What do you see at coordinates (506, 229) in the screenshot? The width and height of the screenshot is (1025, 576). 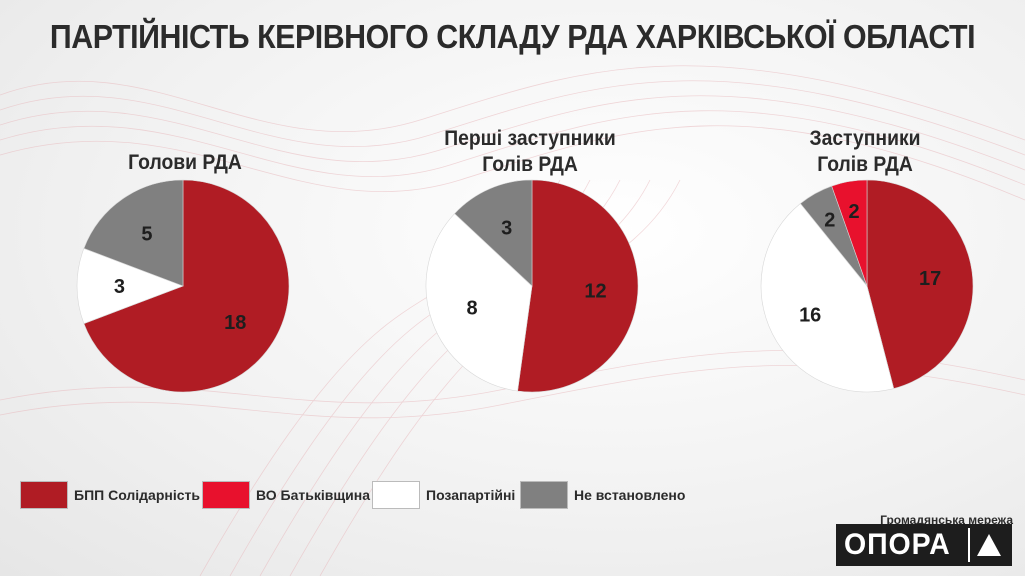 I see `pie-2-label-unknown: 3` at bounding box center [506, 229].